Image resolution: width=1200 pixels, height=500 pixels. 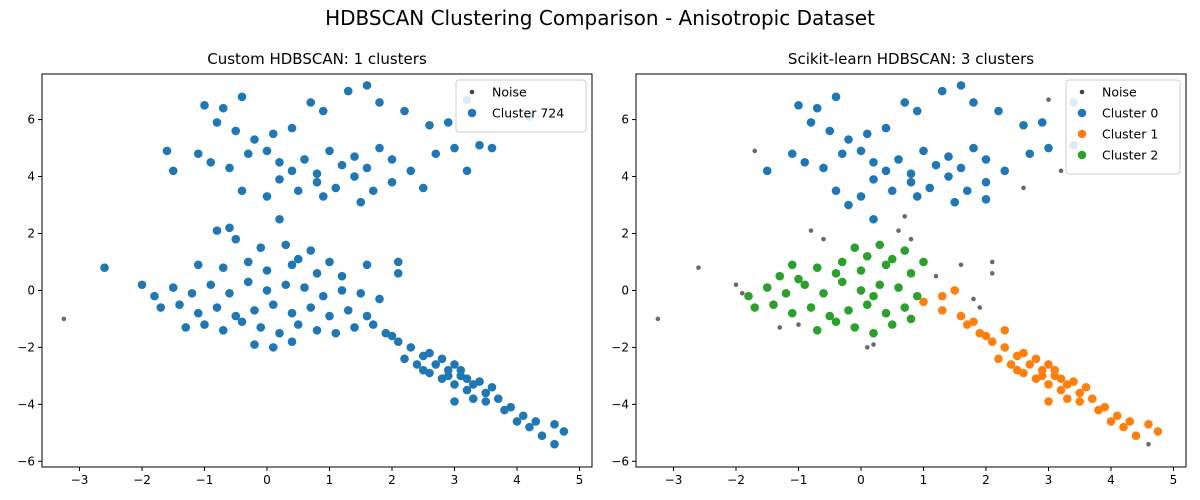 I want to click on legend: Noise Cluster 0 Cluster 1 Cluster 2, so click(x=1123, y=127).